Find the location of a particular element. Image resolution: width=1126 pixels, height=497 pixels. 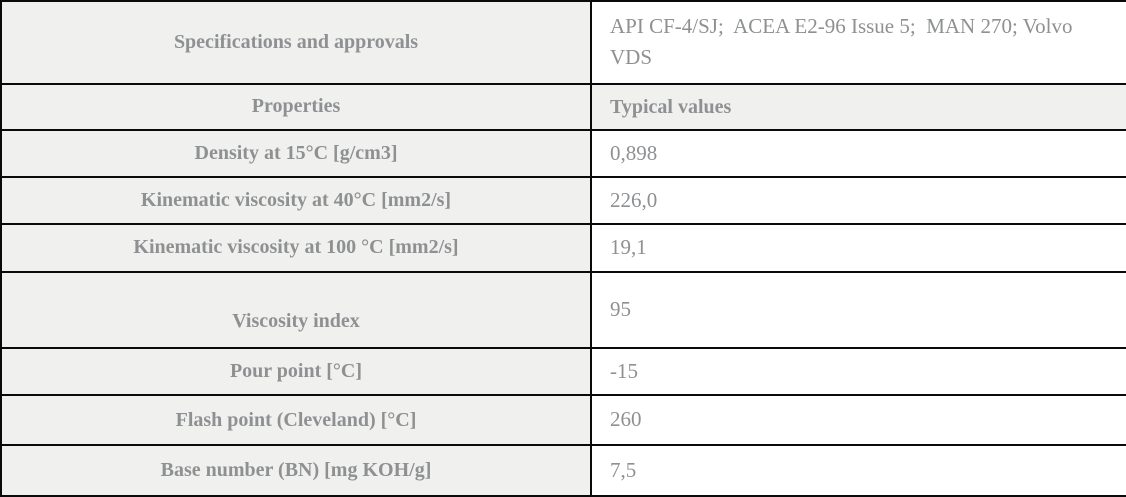

viscosity-index-value: 95 is located at coordinates (858, 310).